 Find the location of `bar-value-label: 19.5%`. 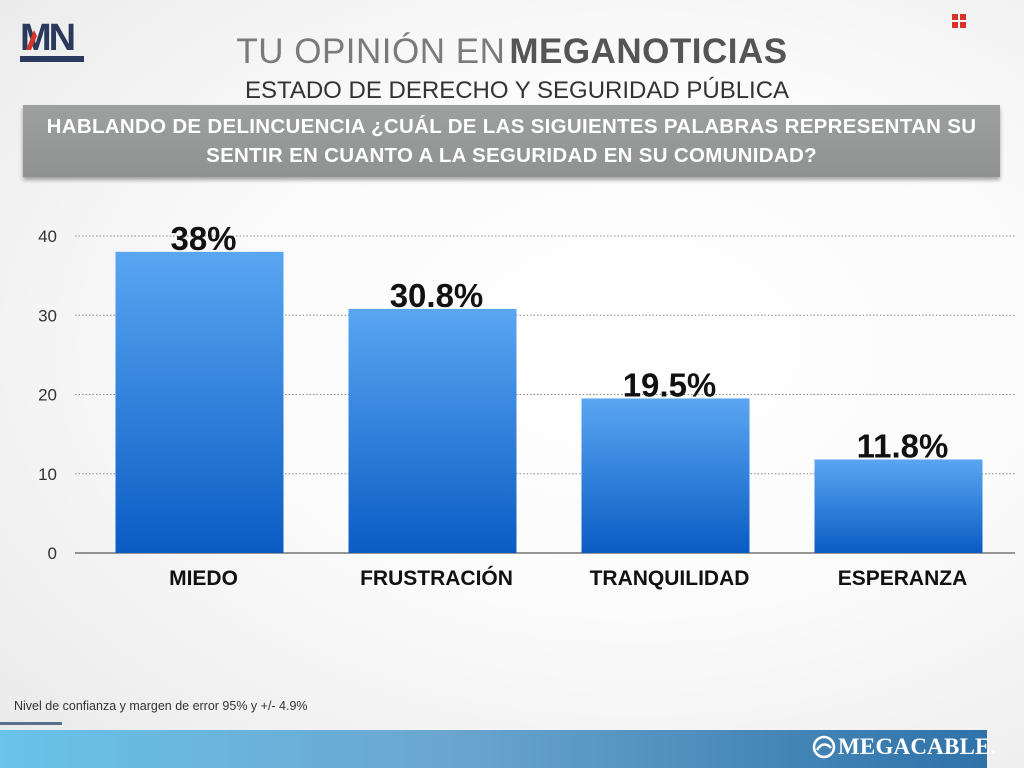

bar-value-label: 19.5% is located at coordinates (670, 384).